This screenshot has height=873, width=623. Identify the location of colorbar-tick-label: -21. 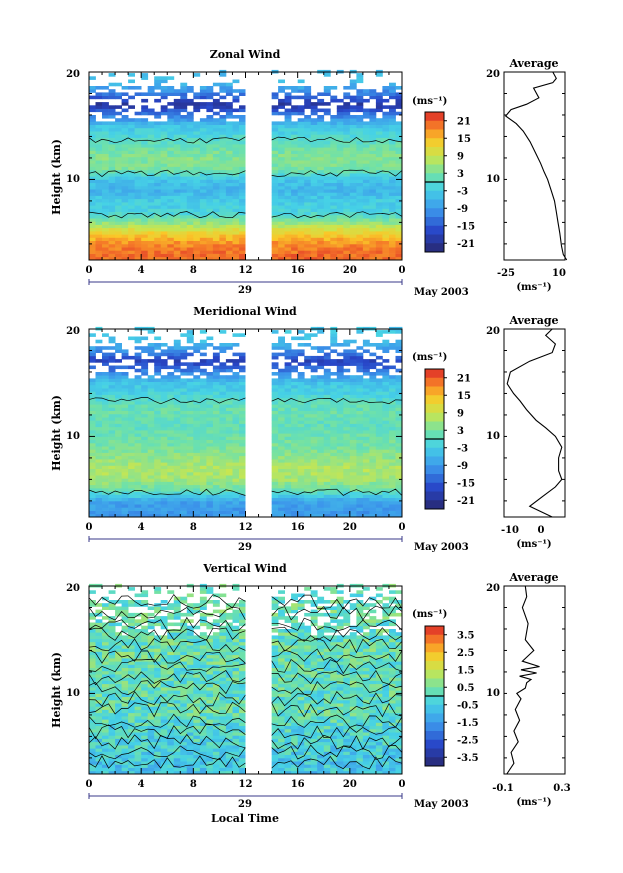
(466, 244).